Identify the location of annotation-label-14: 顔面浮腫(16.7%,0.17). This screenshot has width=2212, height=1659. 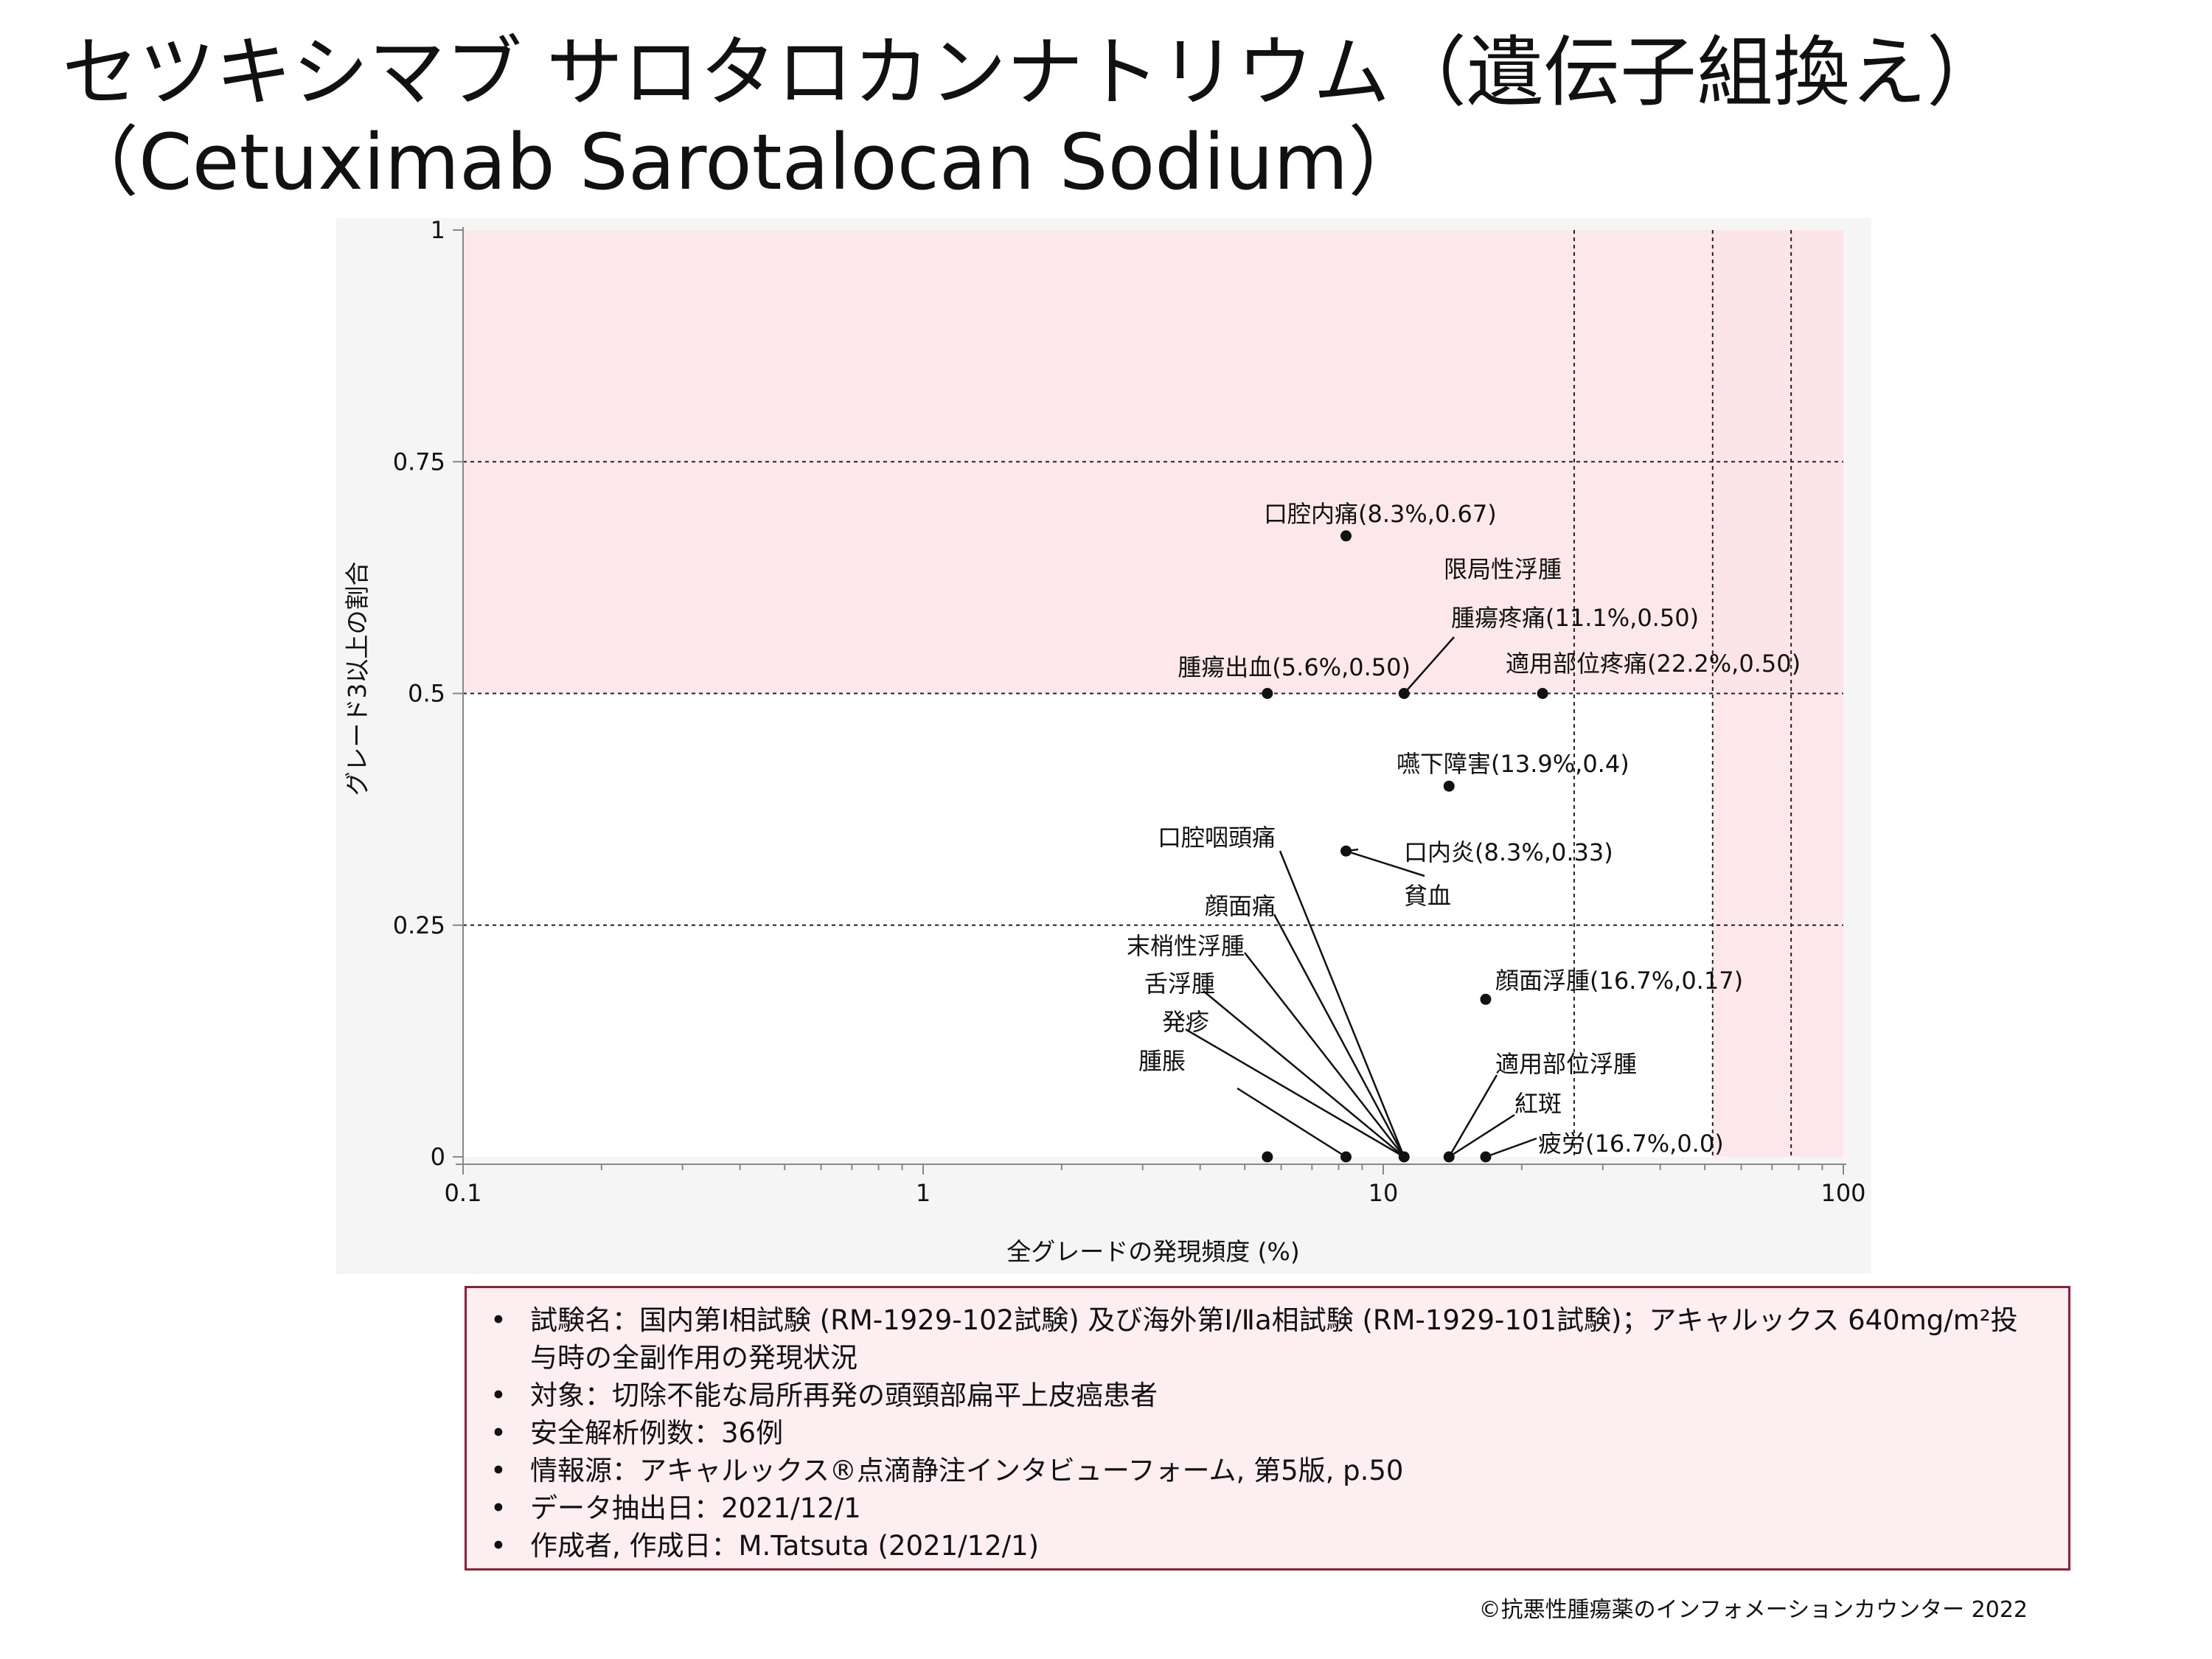
(1619, 981).